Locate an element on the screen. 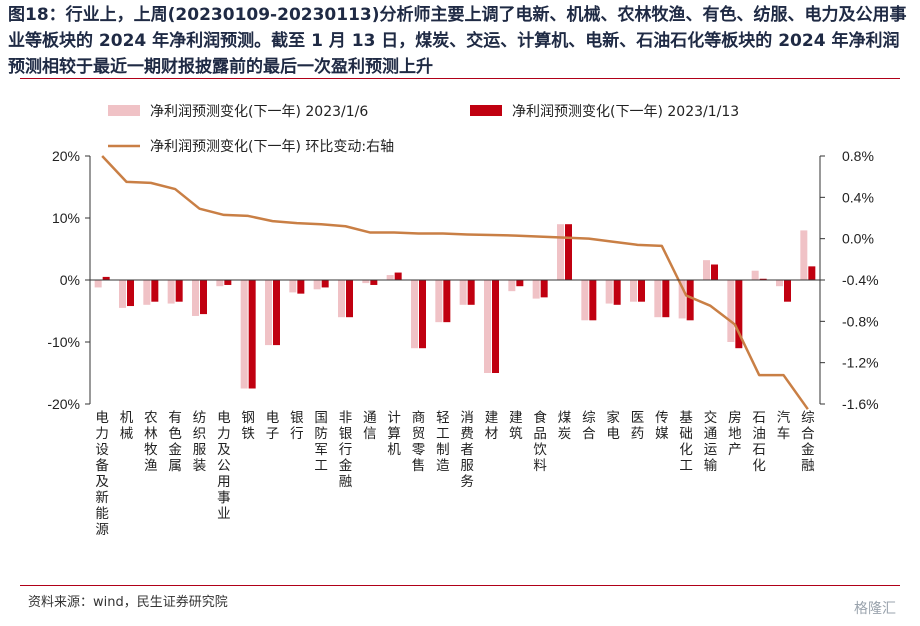  right-tick-label: -1.2% is located at coordinates (860, 363).